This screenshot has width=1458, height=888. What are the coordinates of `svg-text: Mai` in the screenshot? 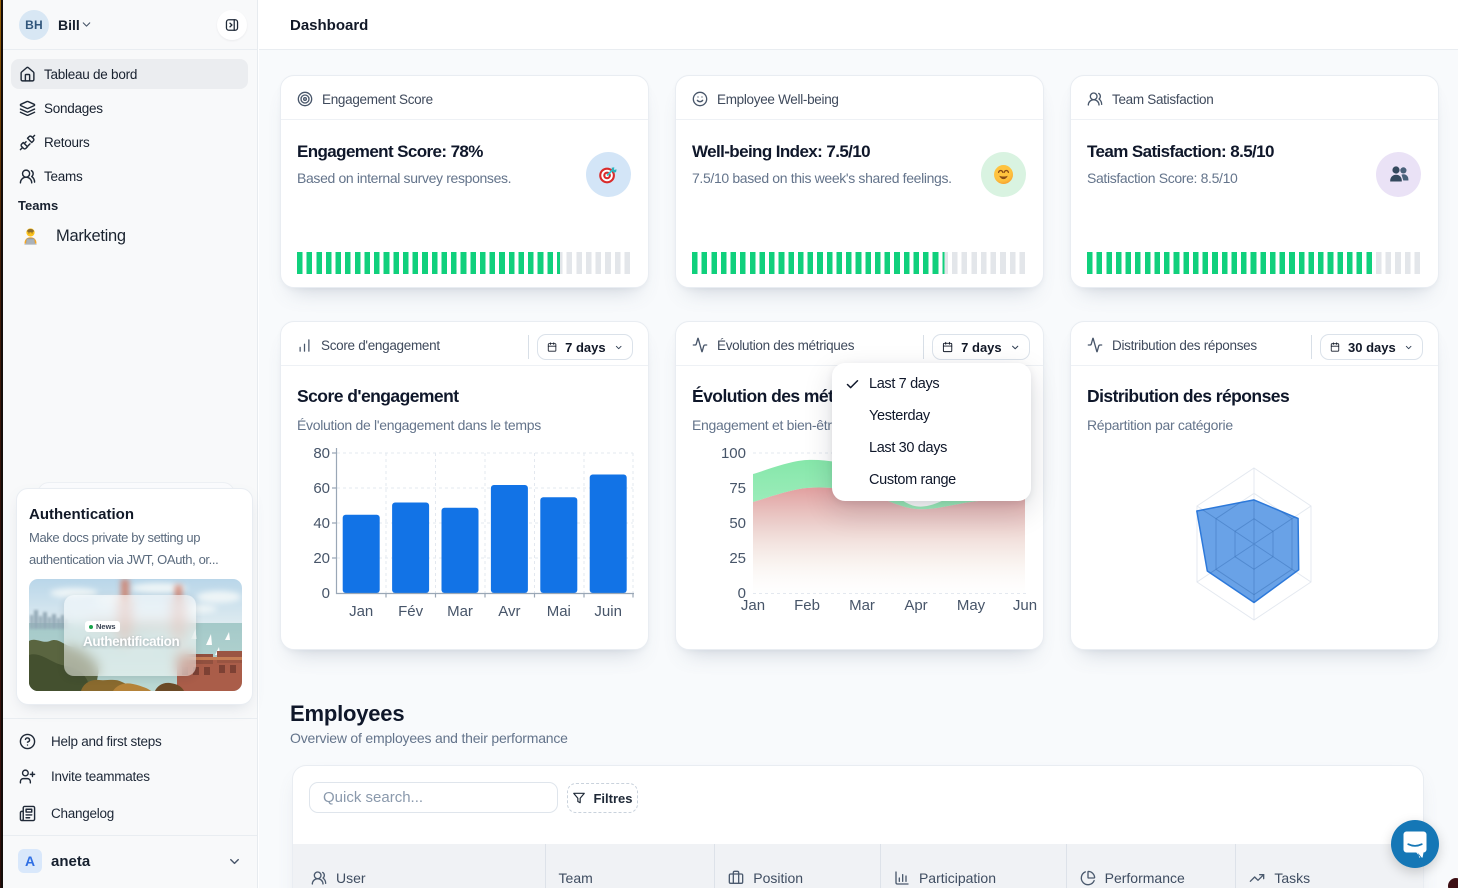 It's located at (559, 611).